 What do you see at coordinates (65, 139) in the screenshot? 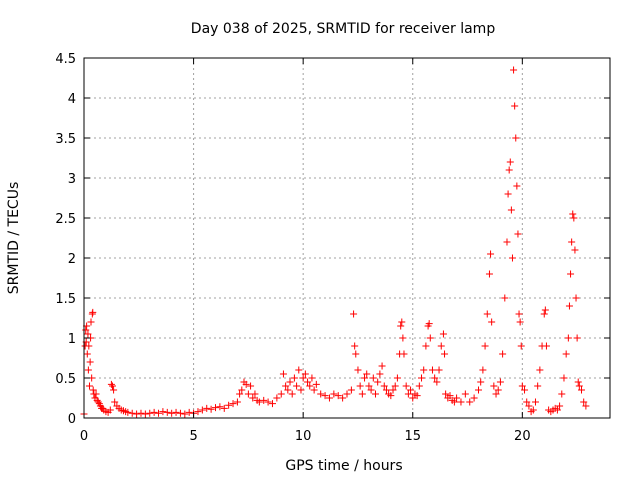
I see `y-tick-label: 3.5` at bounding box center [65, 139].